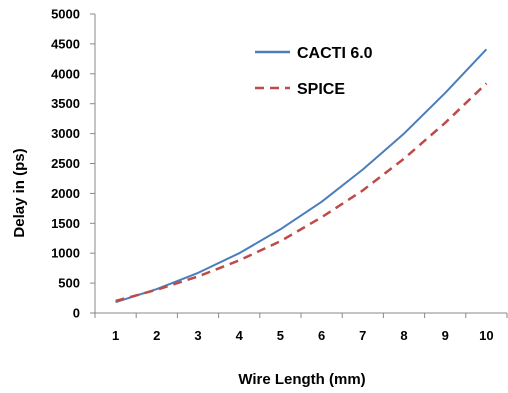 The image size is (508, 393). What do you see at coordinates (65, 133) in the screenshot?
I see `y-tick-label: 3000` at bounding box center [65, 133].